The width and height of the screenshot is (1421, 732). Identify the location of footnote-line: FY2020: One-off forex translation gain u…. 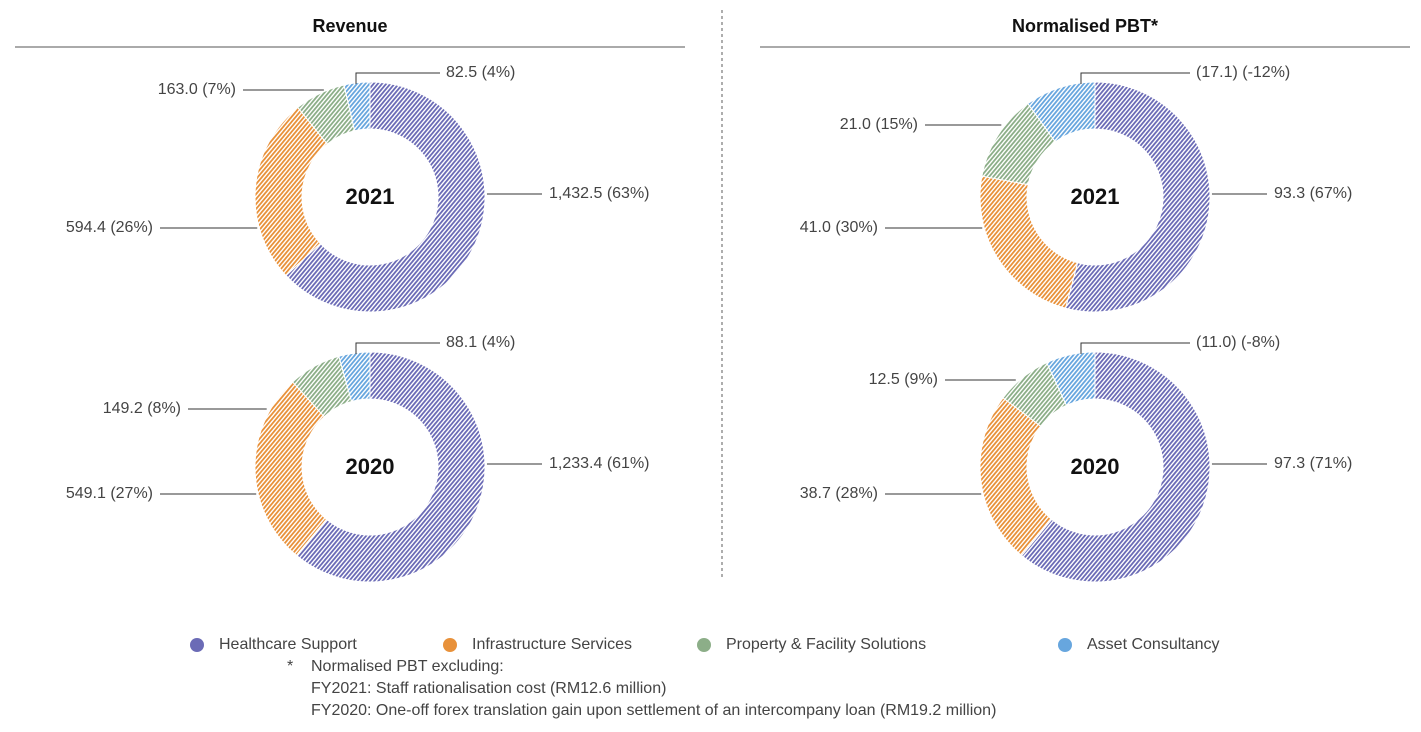
(653, 710).